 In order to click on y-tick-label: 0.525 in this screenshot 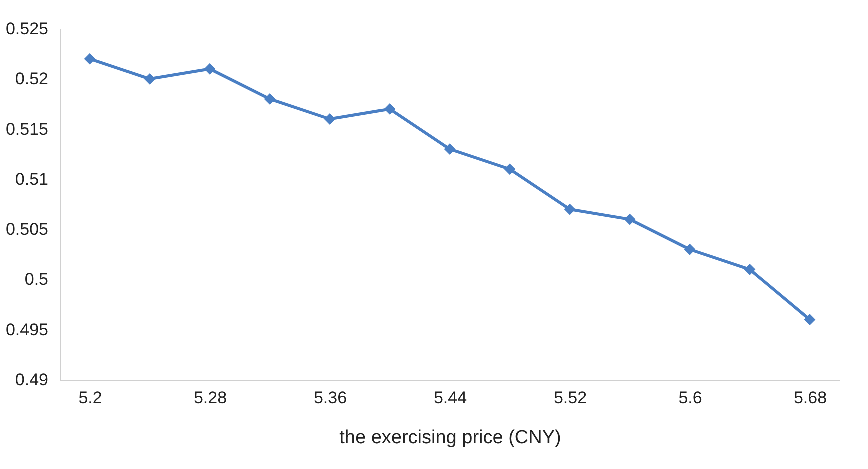, I will do `click(27, 29)`.